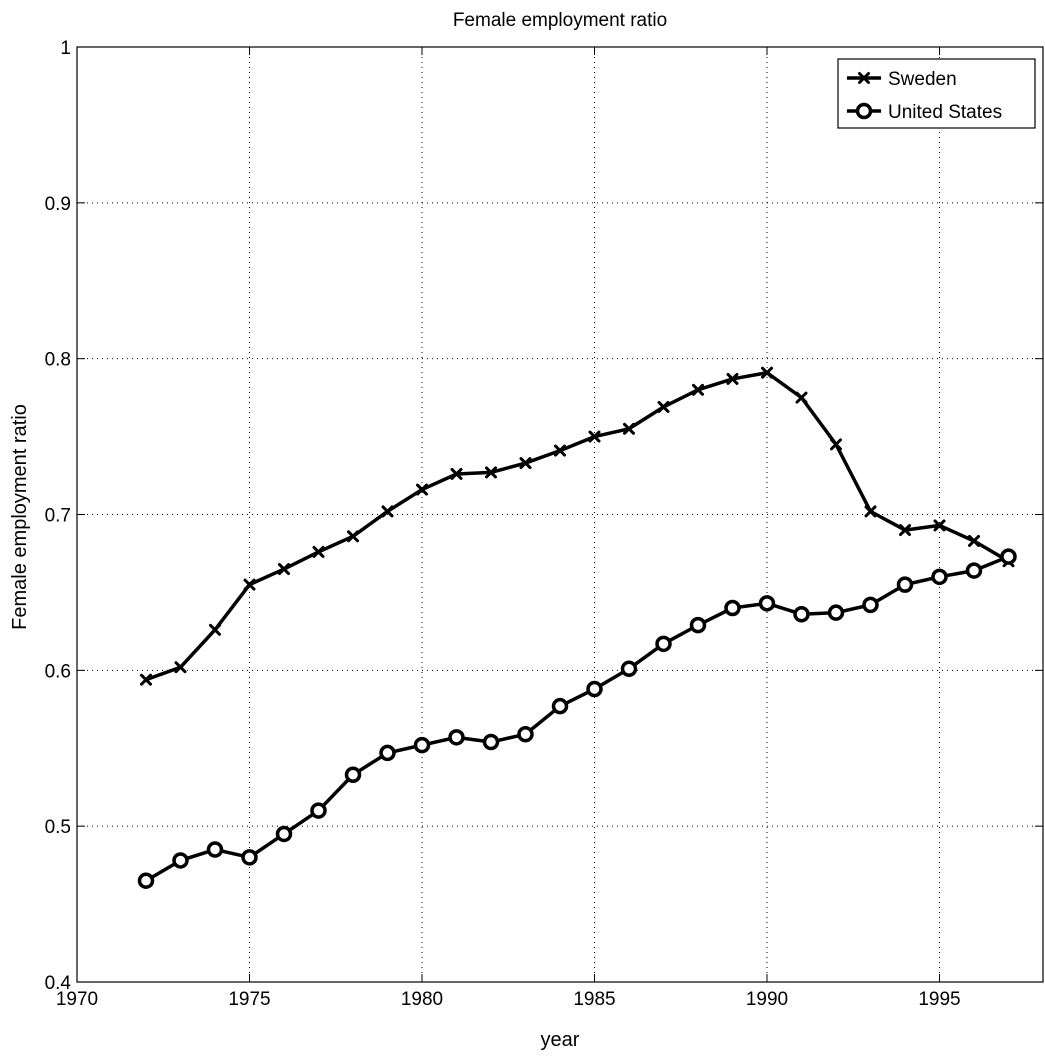 The width and height of the screenshot is (1045, 1057). What do you see at coordinates (249, 999) in the screenshot?
I see `x-tick-label: 1975` at bounding box center [249, 999].